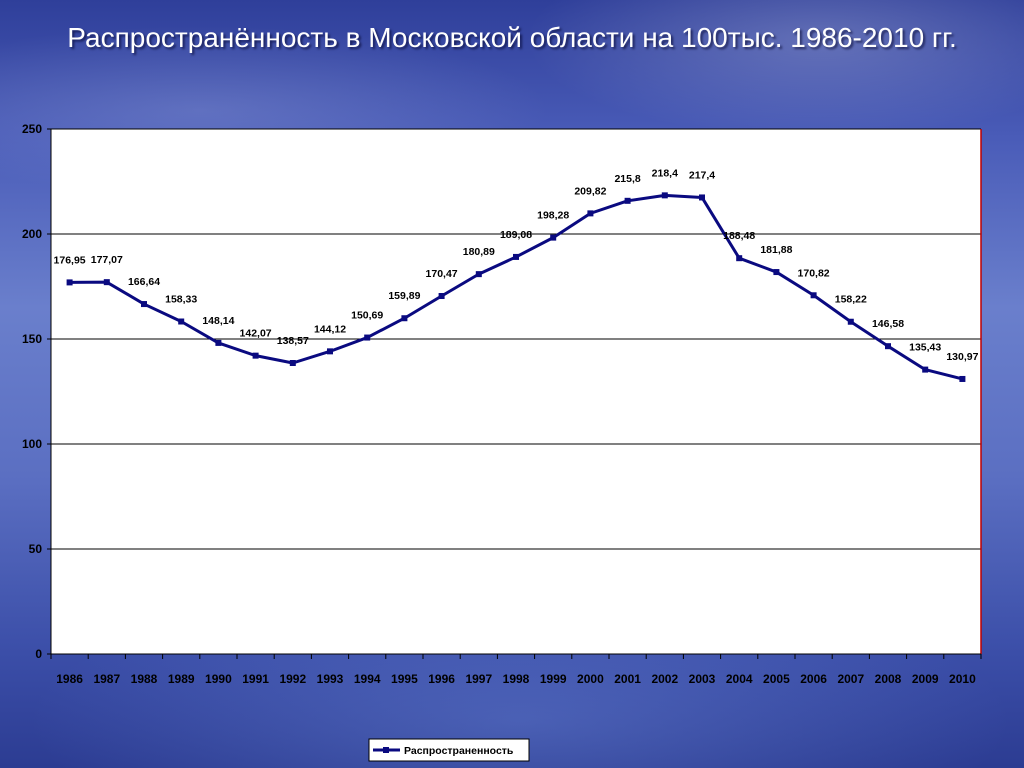  What do you see at coordinates (813, 679) in the screenshot?
I see `x-tick-label: 2006` at bounding box center [813, 679].